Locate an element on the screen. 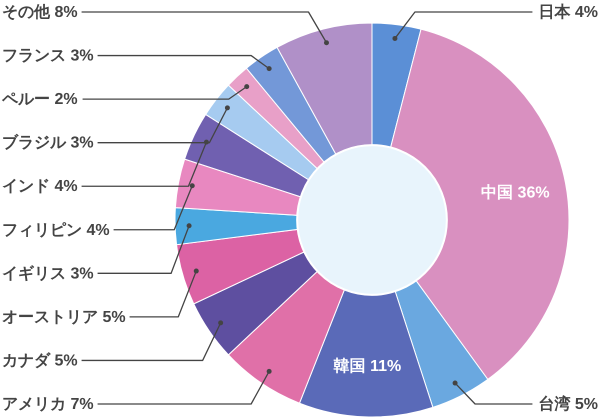 The image size is (600, 418). slice-label: アメリカ is located at coordinates (36, 404).